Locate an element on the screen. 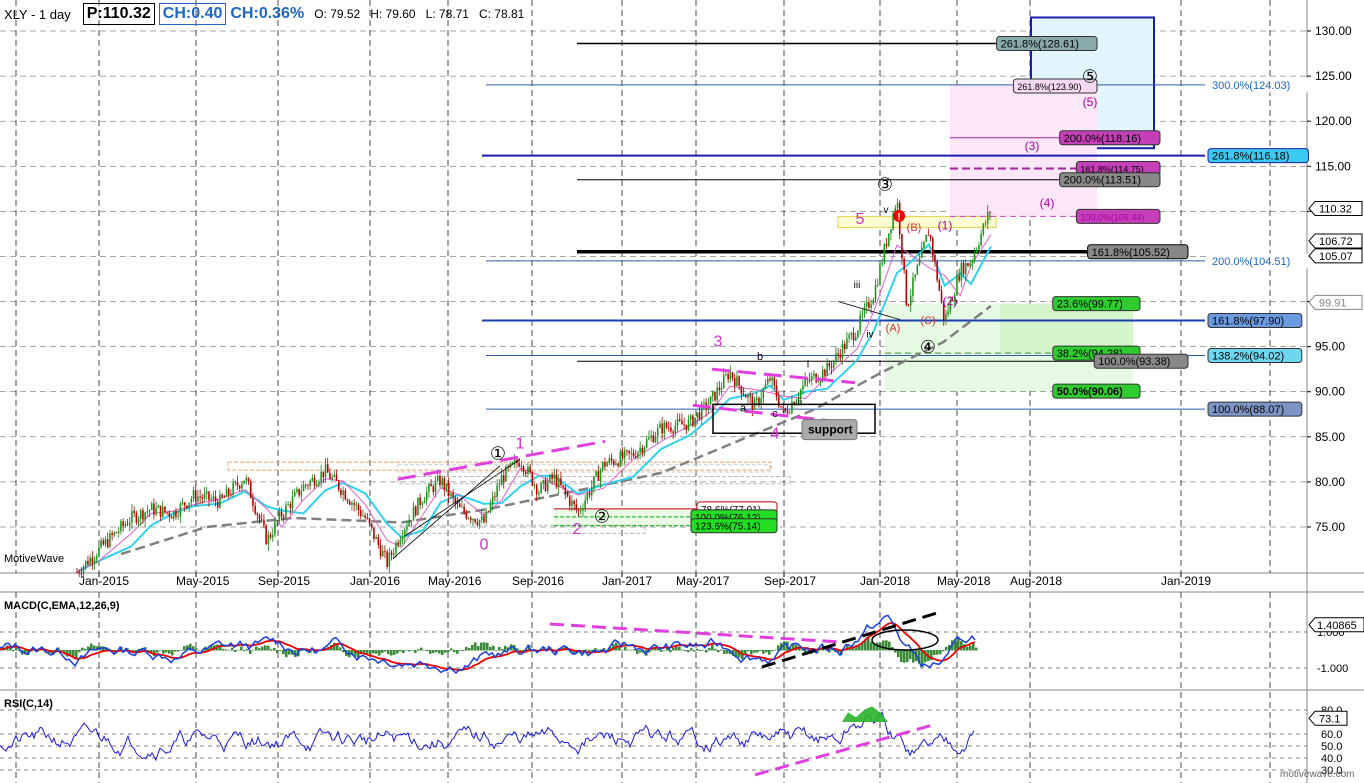 The width and height of the screenshot is (1364, 783). wave-label: (2) is located at coordinates (950, 301).